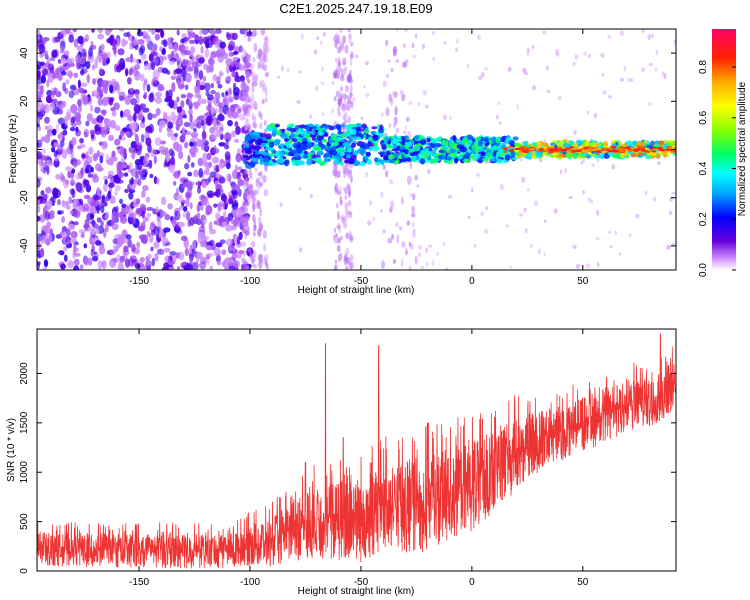 Image resolution: width=750 pixels, height=600 pixels. What do you see at coordinates (139, 281) in the screenshot?
I see `spectrogram-xtick-label: -150` at bounding box center [139, 281].